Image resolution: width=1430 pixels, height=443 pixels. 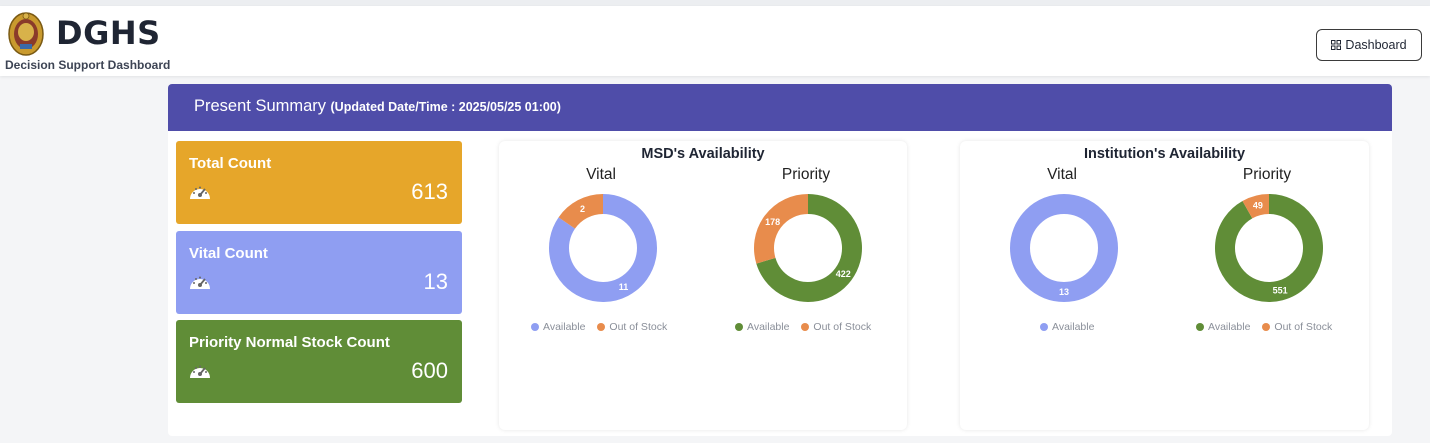 What do you see at coordinates (319, 272) in the screenshot?
I see `vital-count-card: Vital Count 13` at bounding box center [319, 272].